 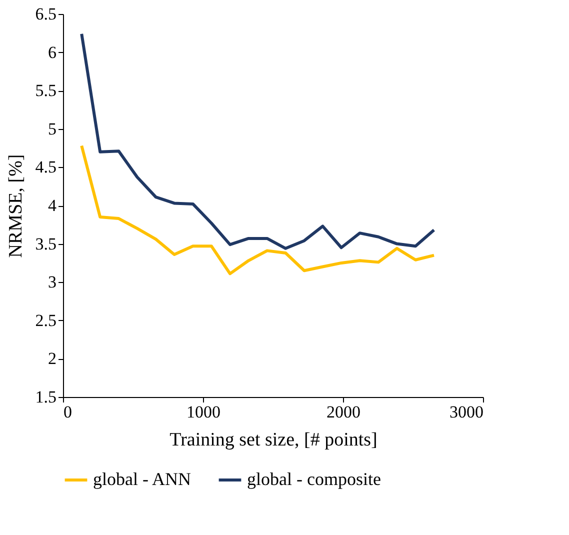 I want to click on y-tick-label: 2, so click(x=52, y=358).